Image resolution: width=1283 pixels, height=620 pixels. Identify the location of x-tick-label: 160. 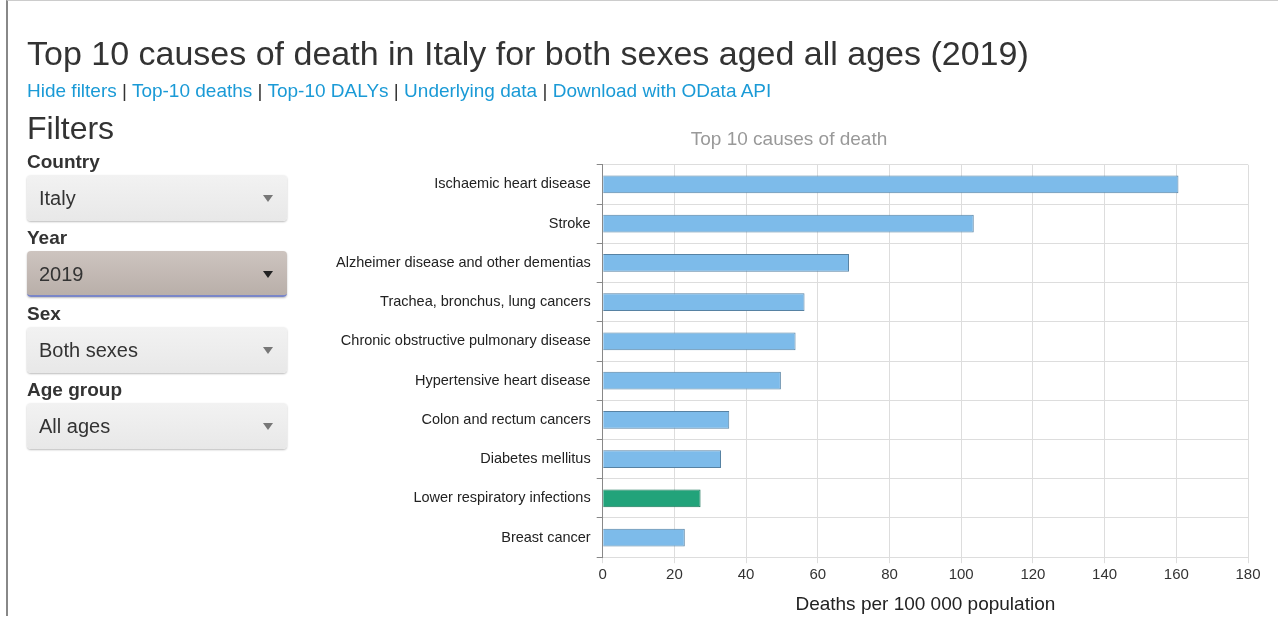
(1176, 574).